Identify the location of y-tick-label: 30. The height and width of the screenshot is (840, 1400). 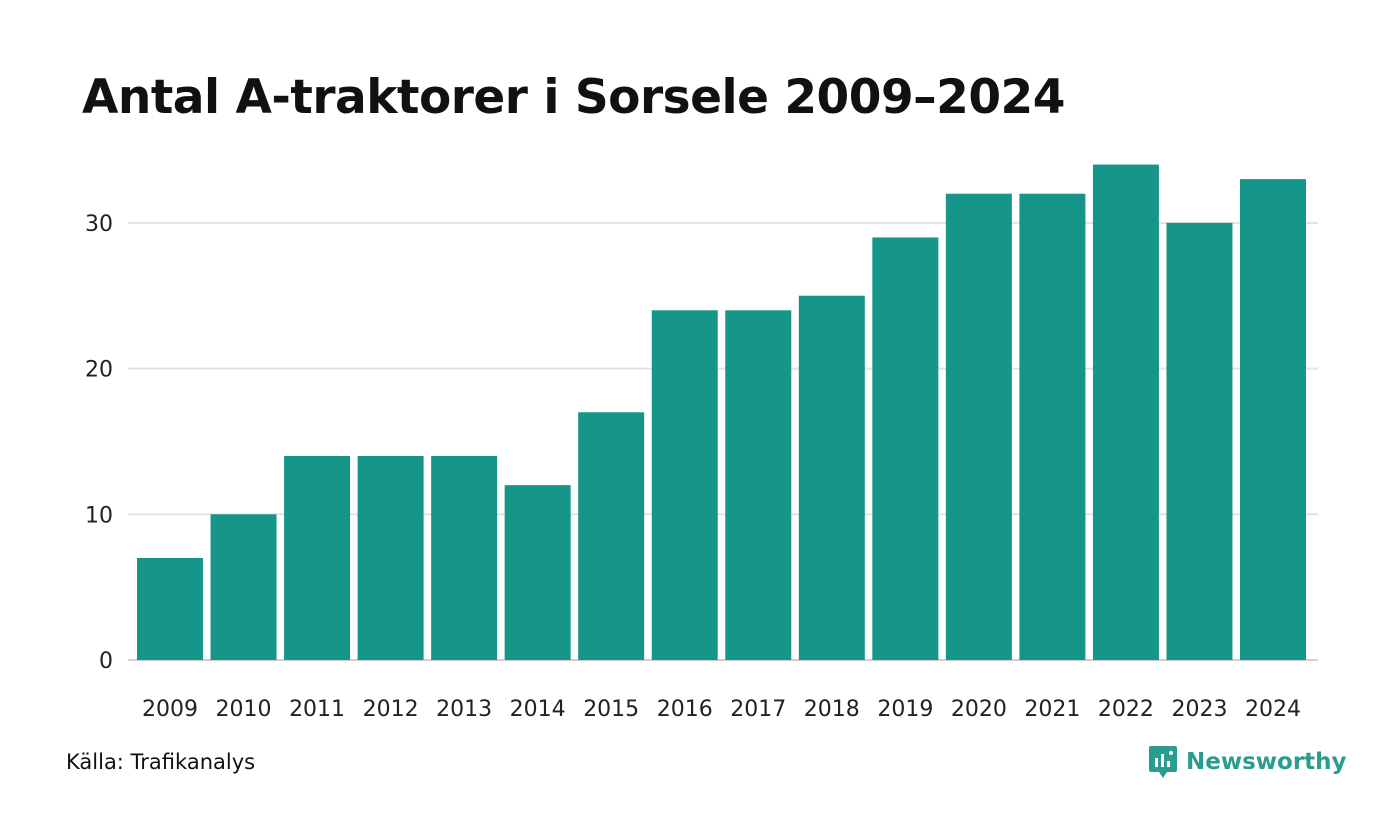
(99, 224).